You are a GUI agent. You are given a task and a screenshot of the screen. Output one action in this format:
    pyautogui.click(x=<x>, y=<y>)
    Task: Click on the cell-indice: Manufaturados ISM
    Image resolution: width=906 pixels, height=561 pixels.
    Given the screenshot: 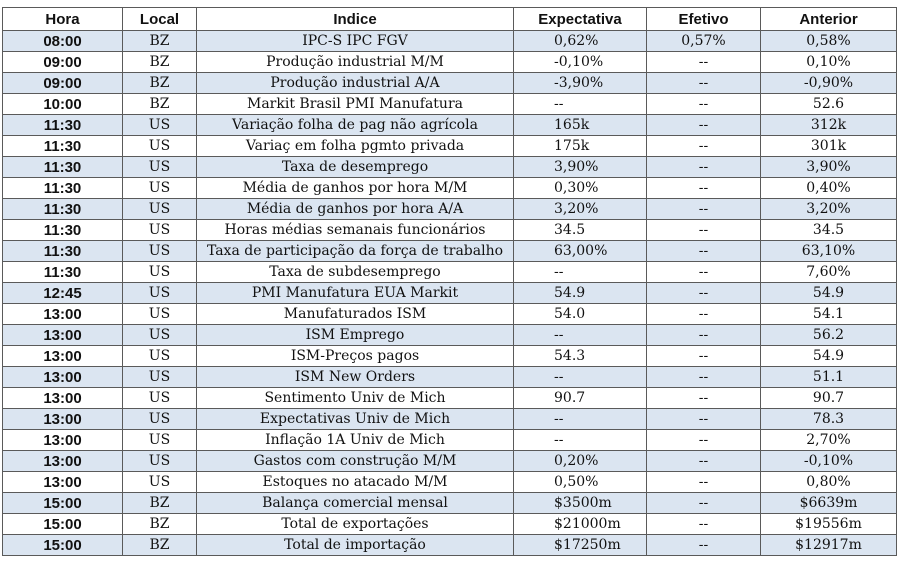 What is the action you would take?
    pyautogui.click(x=355, y=314)
    